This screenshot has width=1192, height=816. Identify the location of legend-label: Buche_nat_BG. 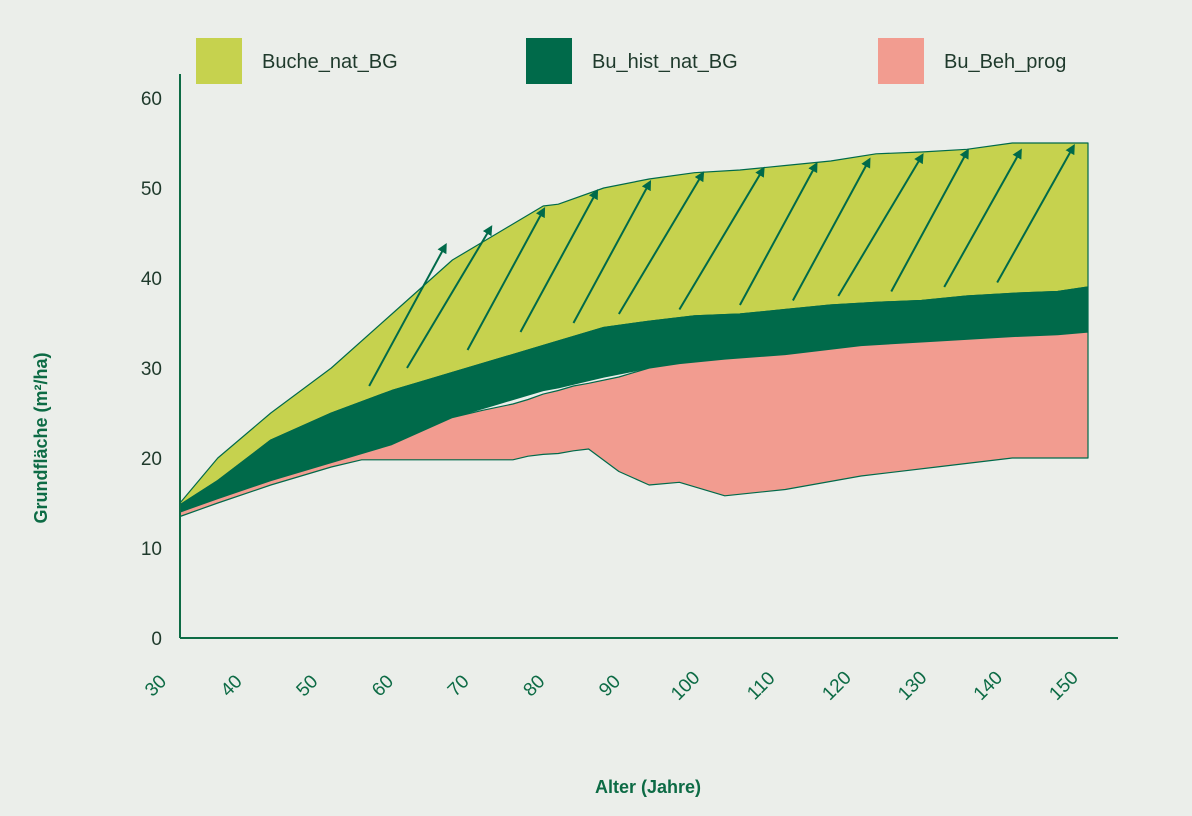
(330, 62).